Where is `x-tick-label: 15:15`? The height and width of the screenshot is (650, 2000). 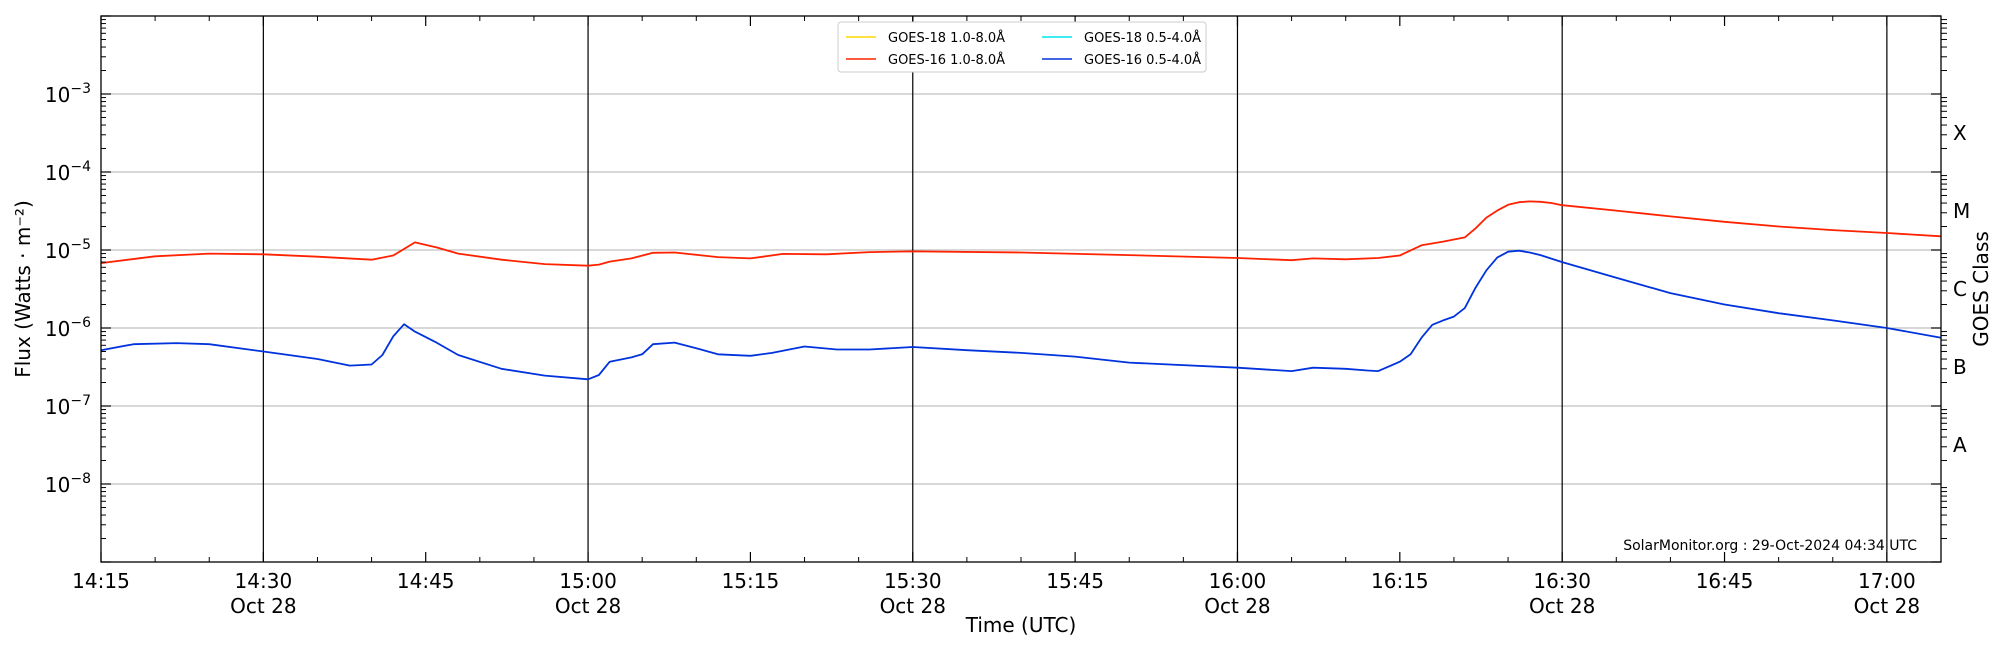 x-tick-label: 15:15 is located at coordinates (751, 581).